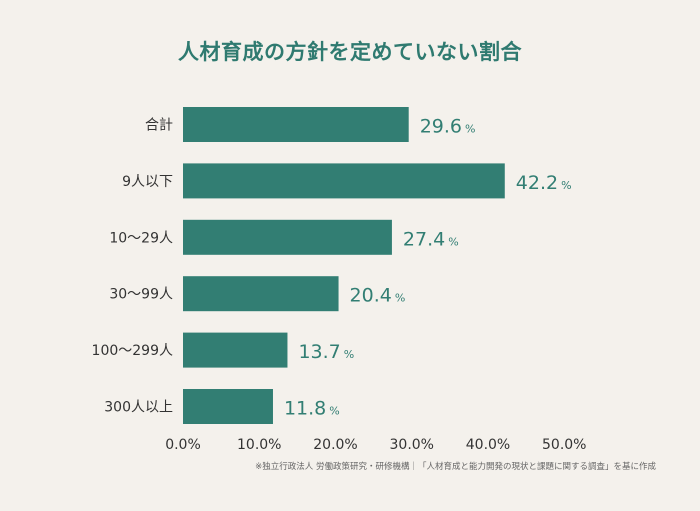 This screenshot has height=511, width=700. Describe the element at coordinates (183, 445) in the screenshot. I see `x-tick-label: 0.0%` at that location.